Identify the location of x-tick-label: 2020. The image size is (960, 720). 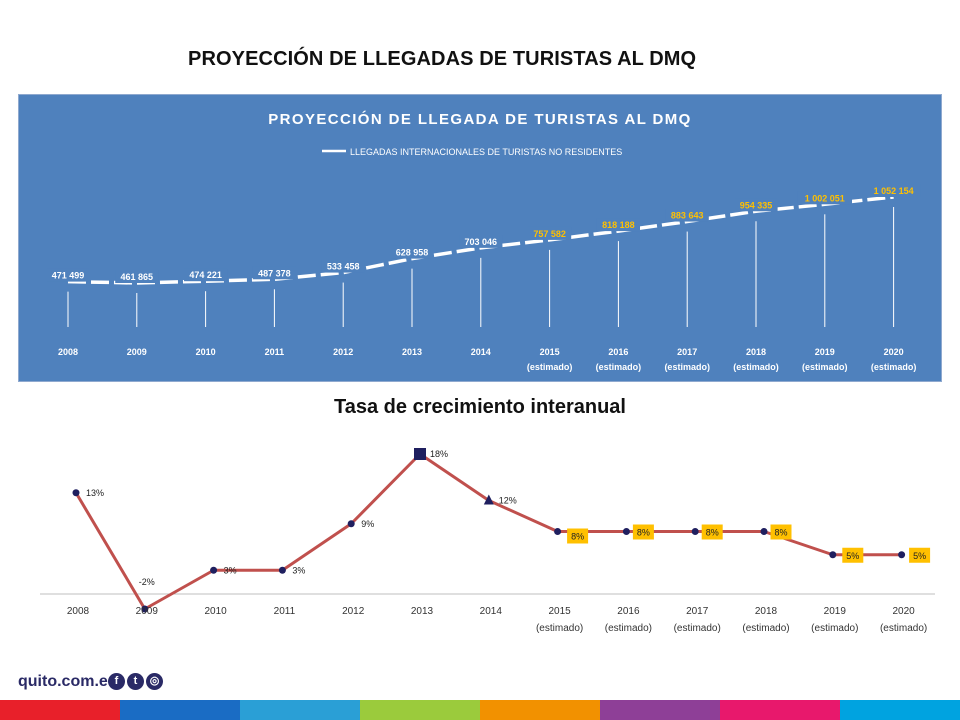
(903, 611).